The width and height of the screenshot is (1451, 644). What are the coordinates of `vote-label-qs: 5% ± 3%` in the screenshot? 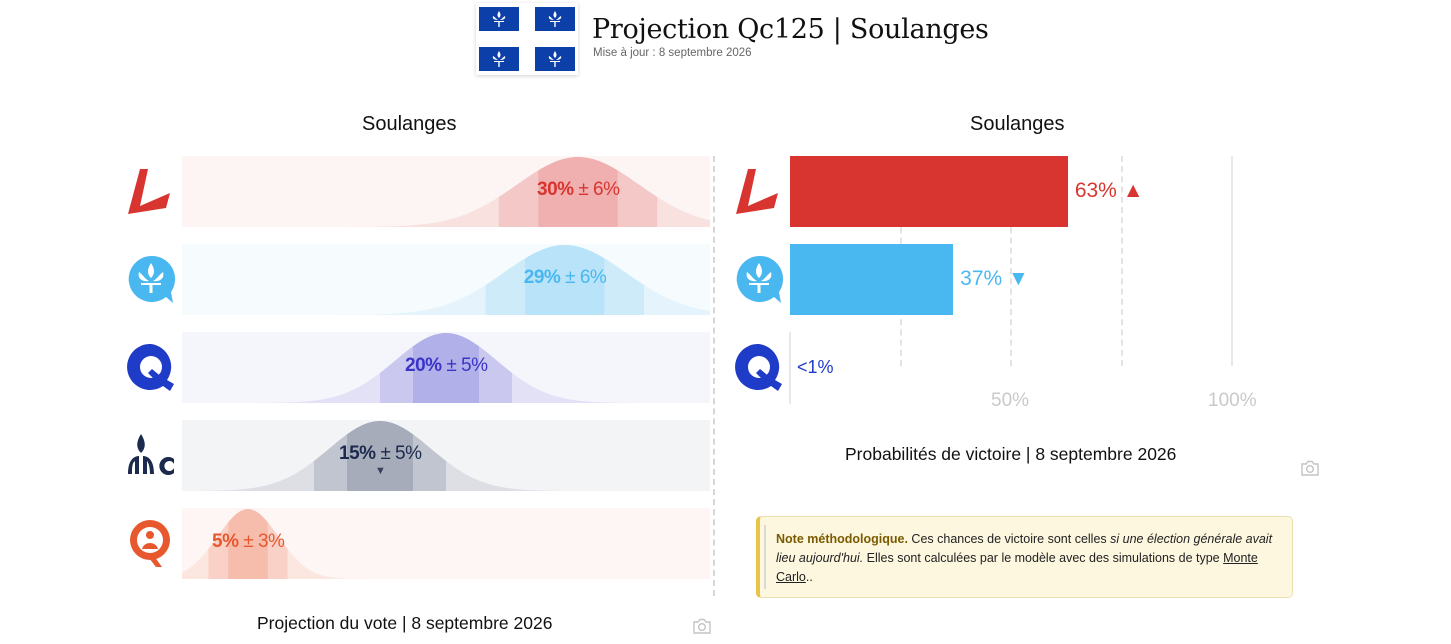 It's located at (248, 541).